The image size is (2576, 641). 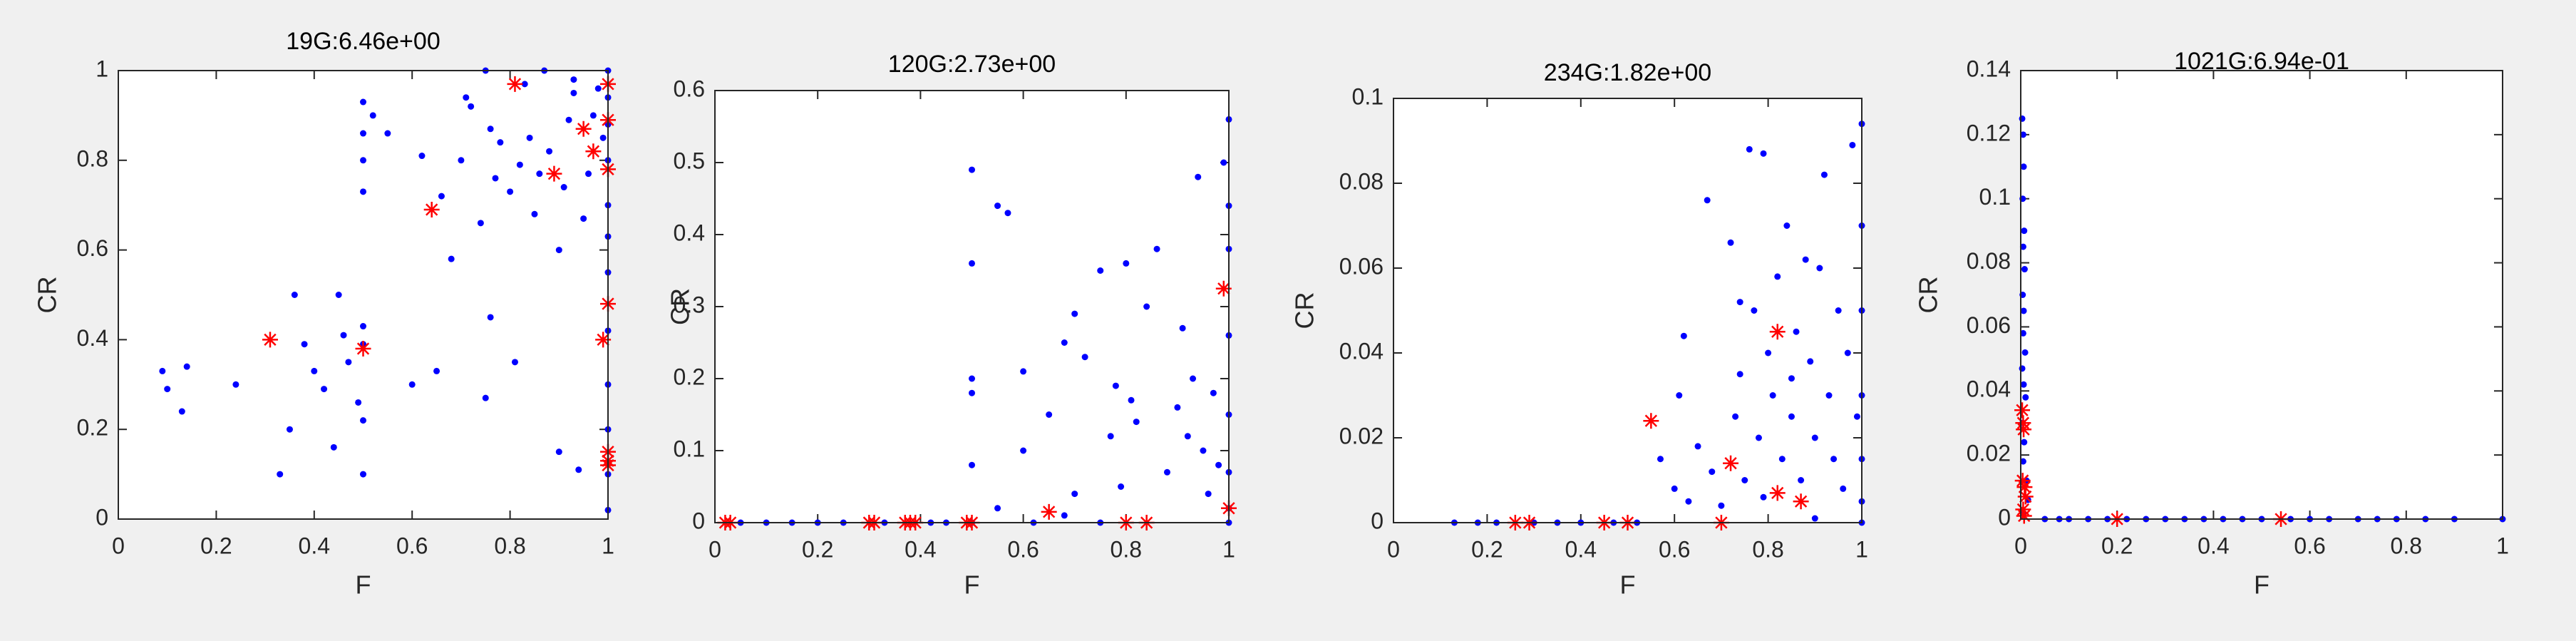 What do you see at coordinates (1995, 197) in the screenshot?
I see `y-tick-label: 0.1` at bounding box center [1995, 197].